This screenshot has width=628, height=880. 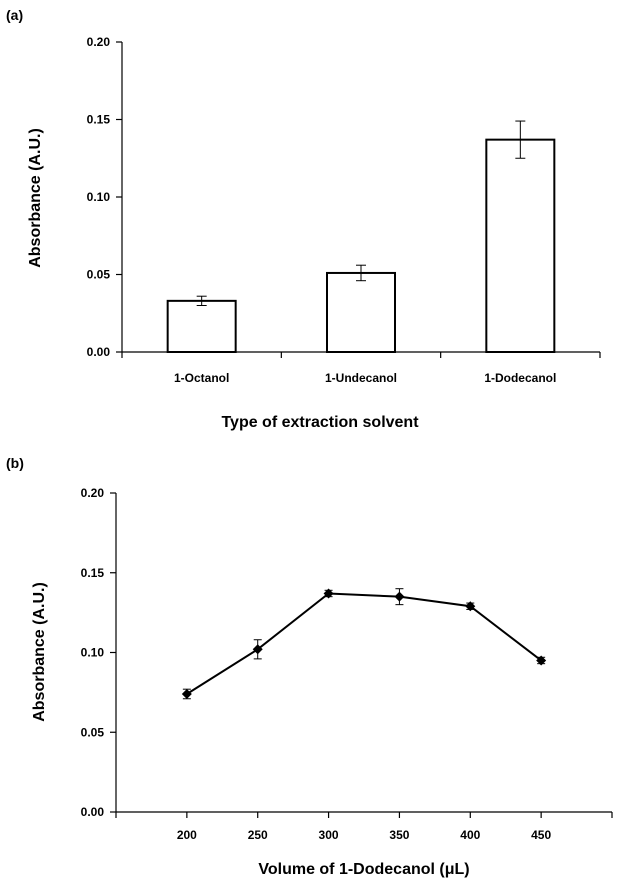 I want to click on bar-y-ticks: 0.00 0.05 0.10 0.15 0.20, so click(x=104, y=197).